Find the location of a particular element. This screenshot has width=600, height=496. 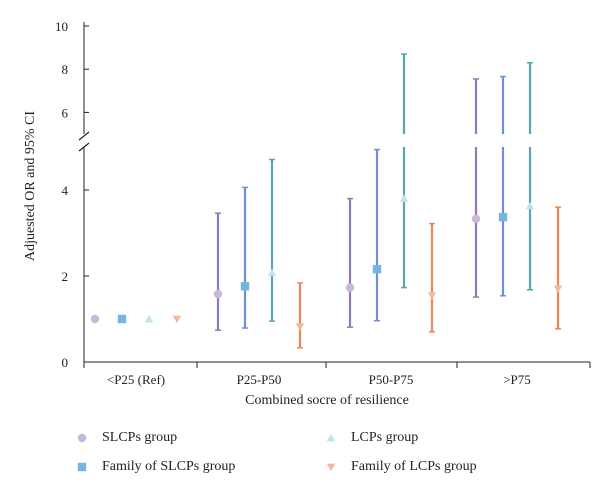

y-axis-title: Adjuested OR and 95% CI is located at coordinates (30, 186).